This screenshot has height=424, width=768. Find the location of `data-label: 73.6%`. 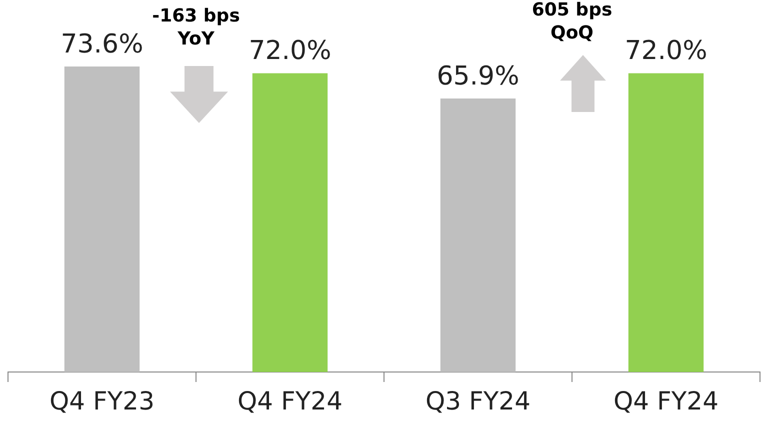

data-label: 73.6% is located at coordinates (102, 44).